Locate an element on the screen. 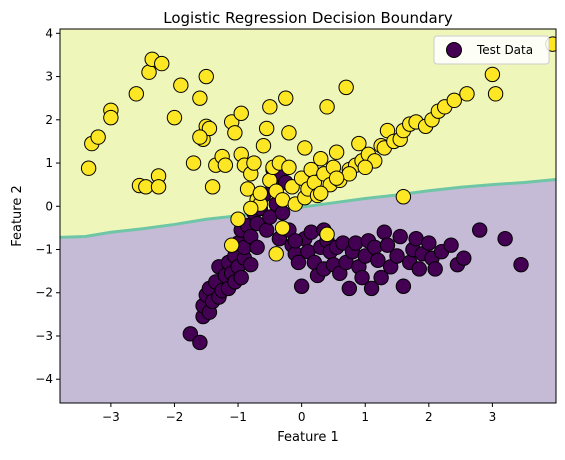 The height and width of the screenshot is (460, 565). legend-marker is located at coordinates (454, 50).